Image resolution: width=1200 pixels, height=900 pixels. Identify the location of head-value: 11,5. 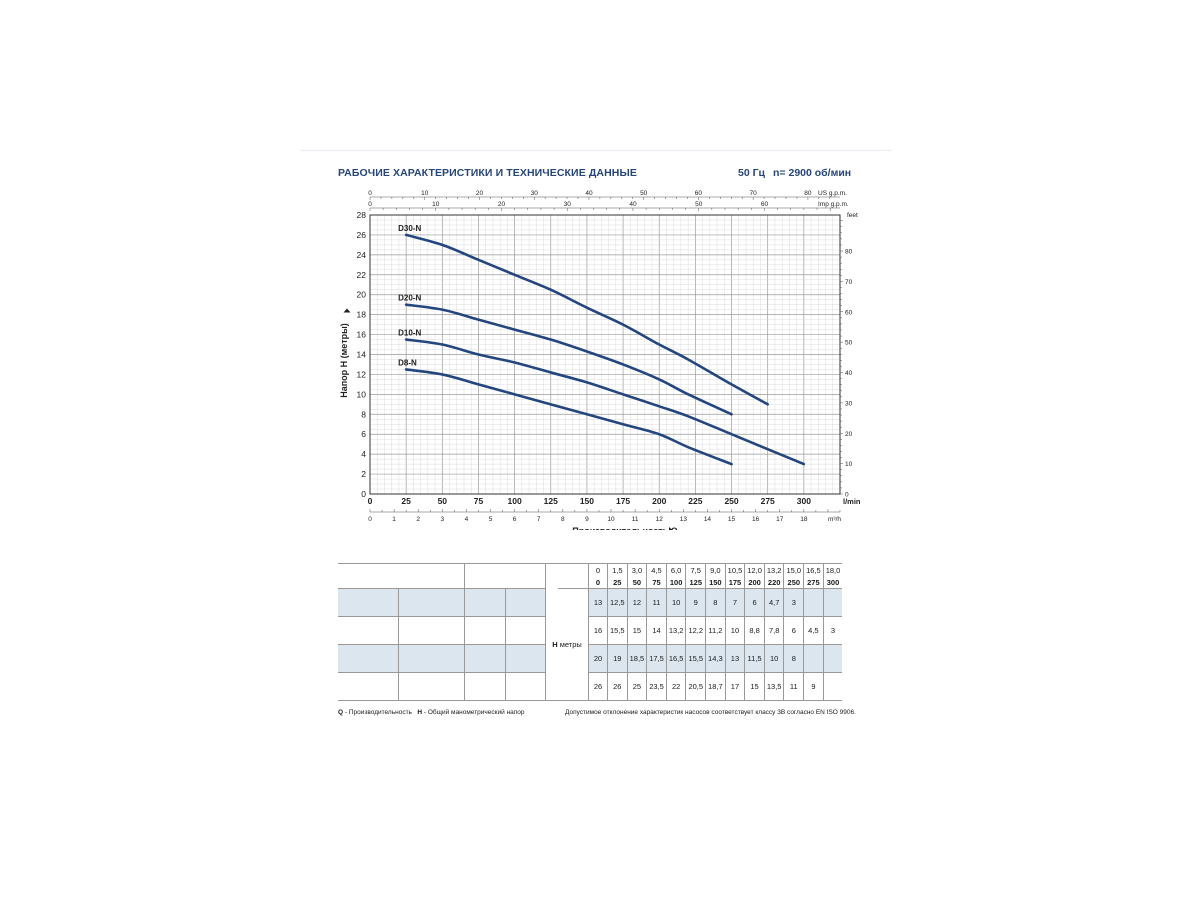
(754, 658).